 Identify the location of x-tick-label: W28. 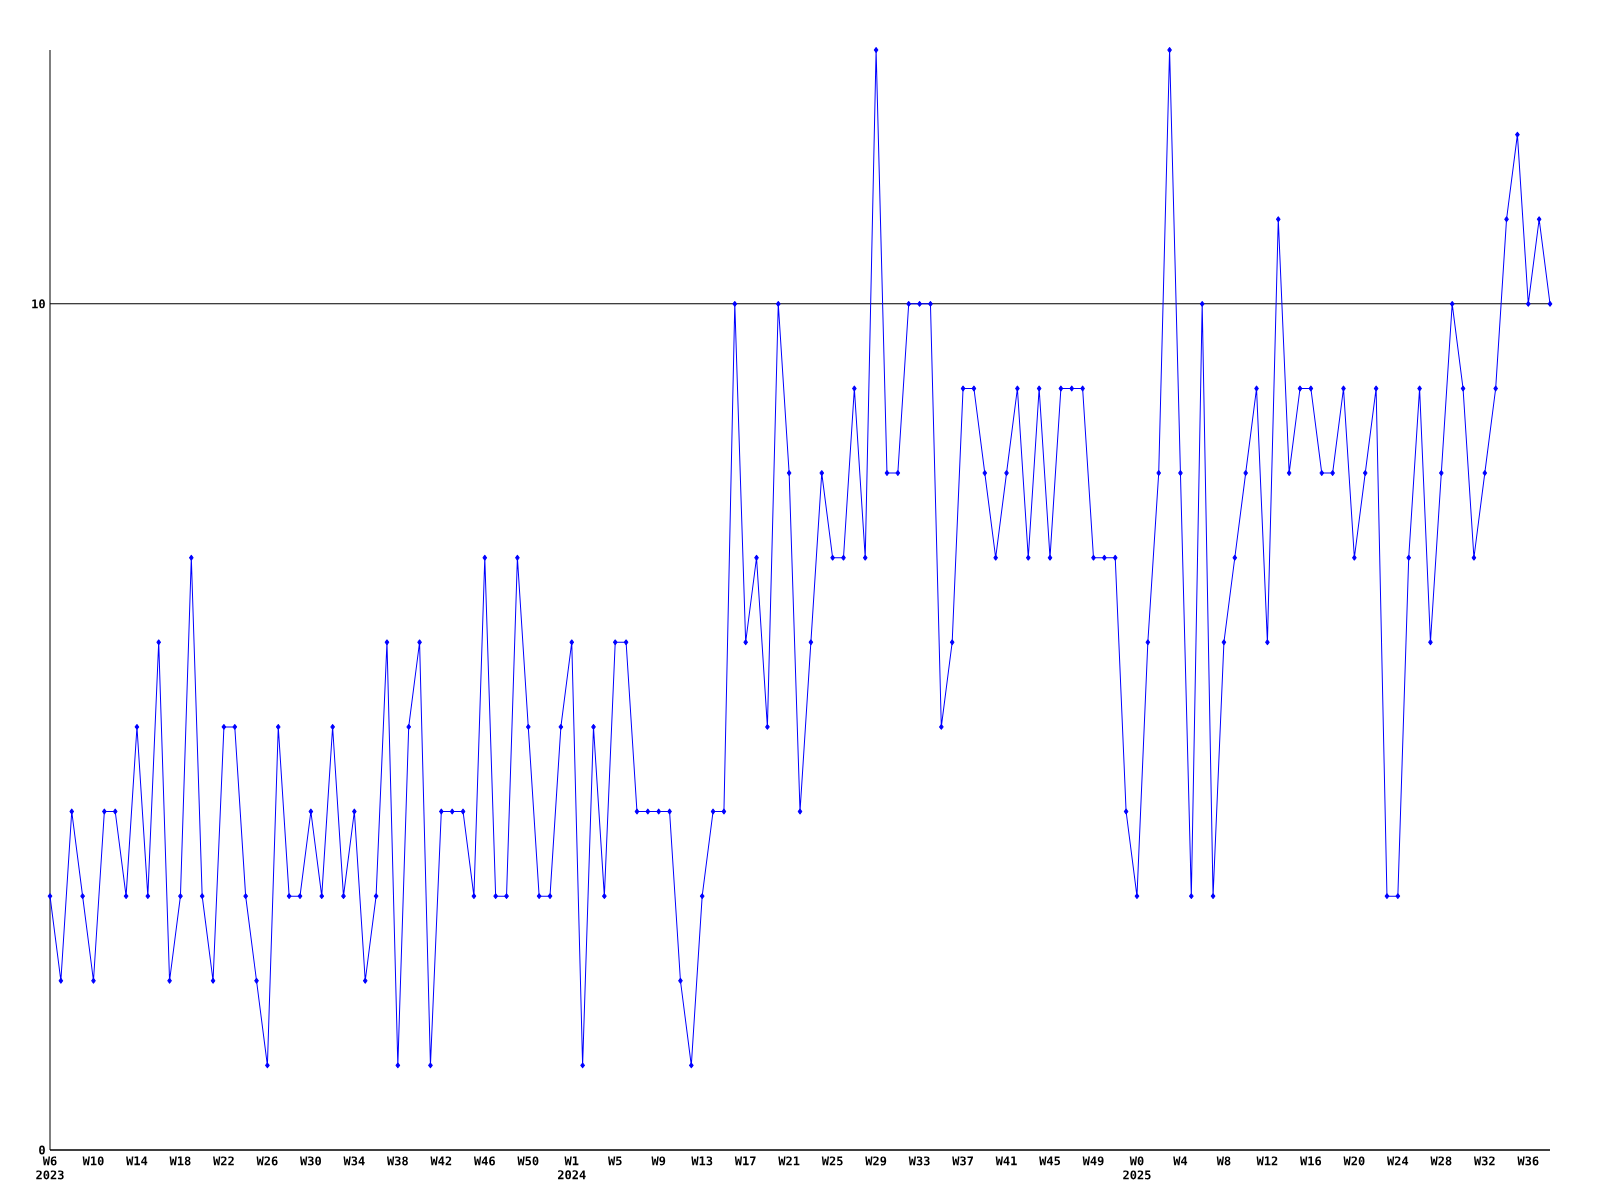
(1441, 1161).